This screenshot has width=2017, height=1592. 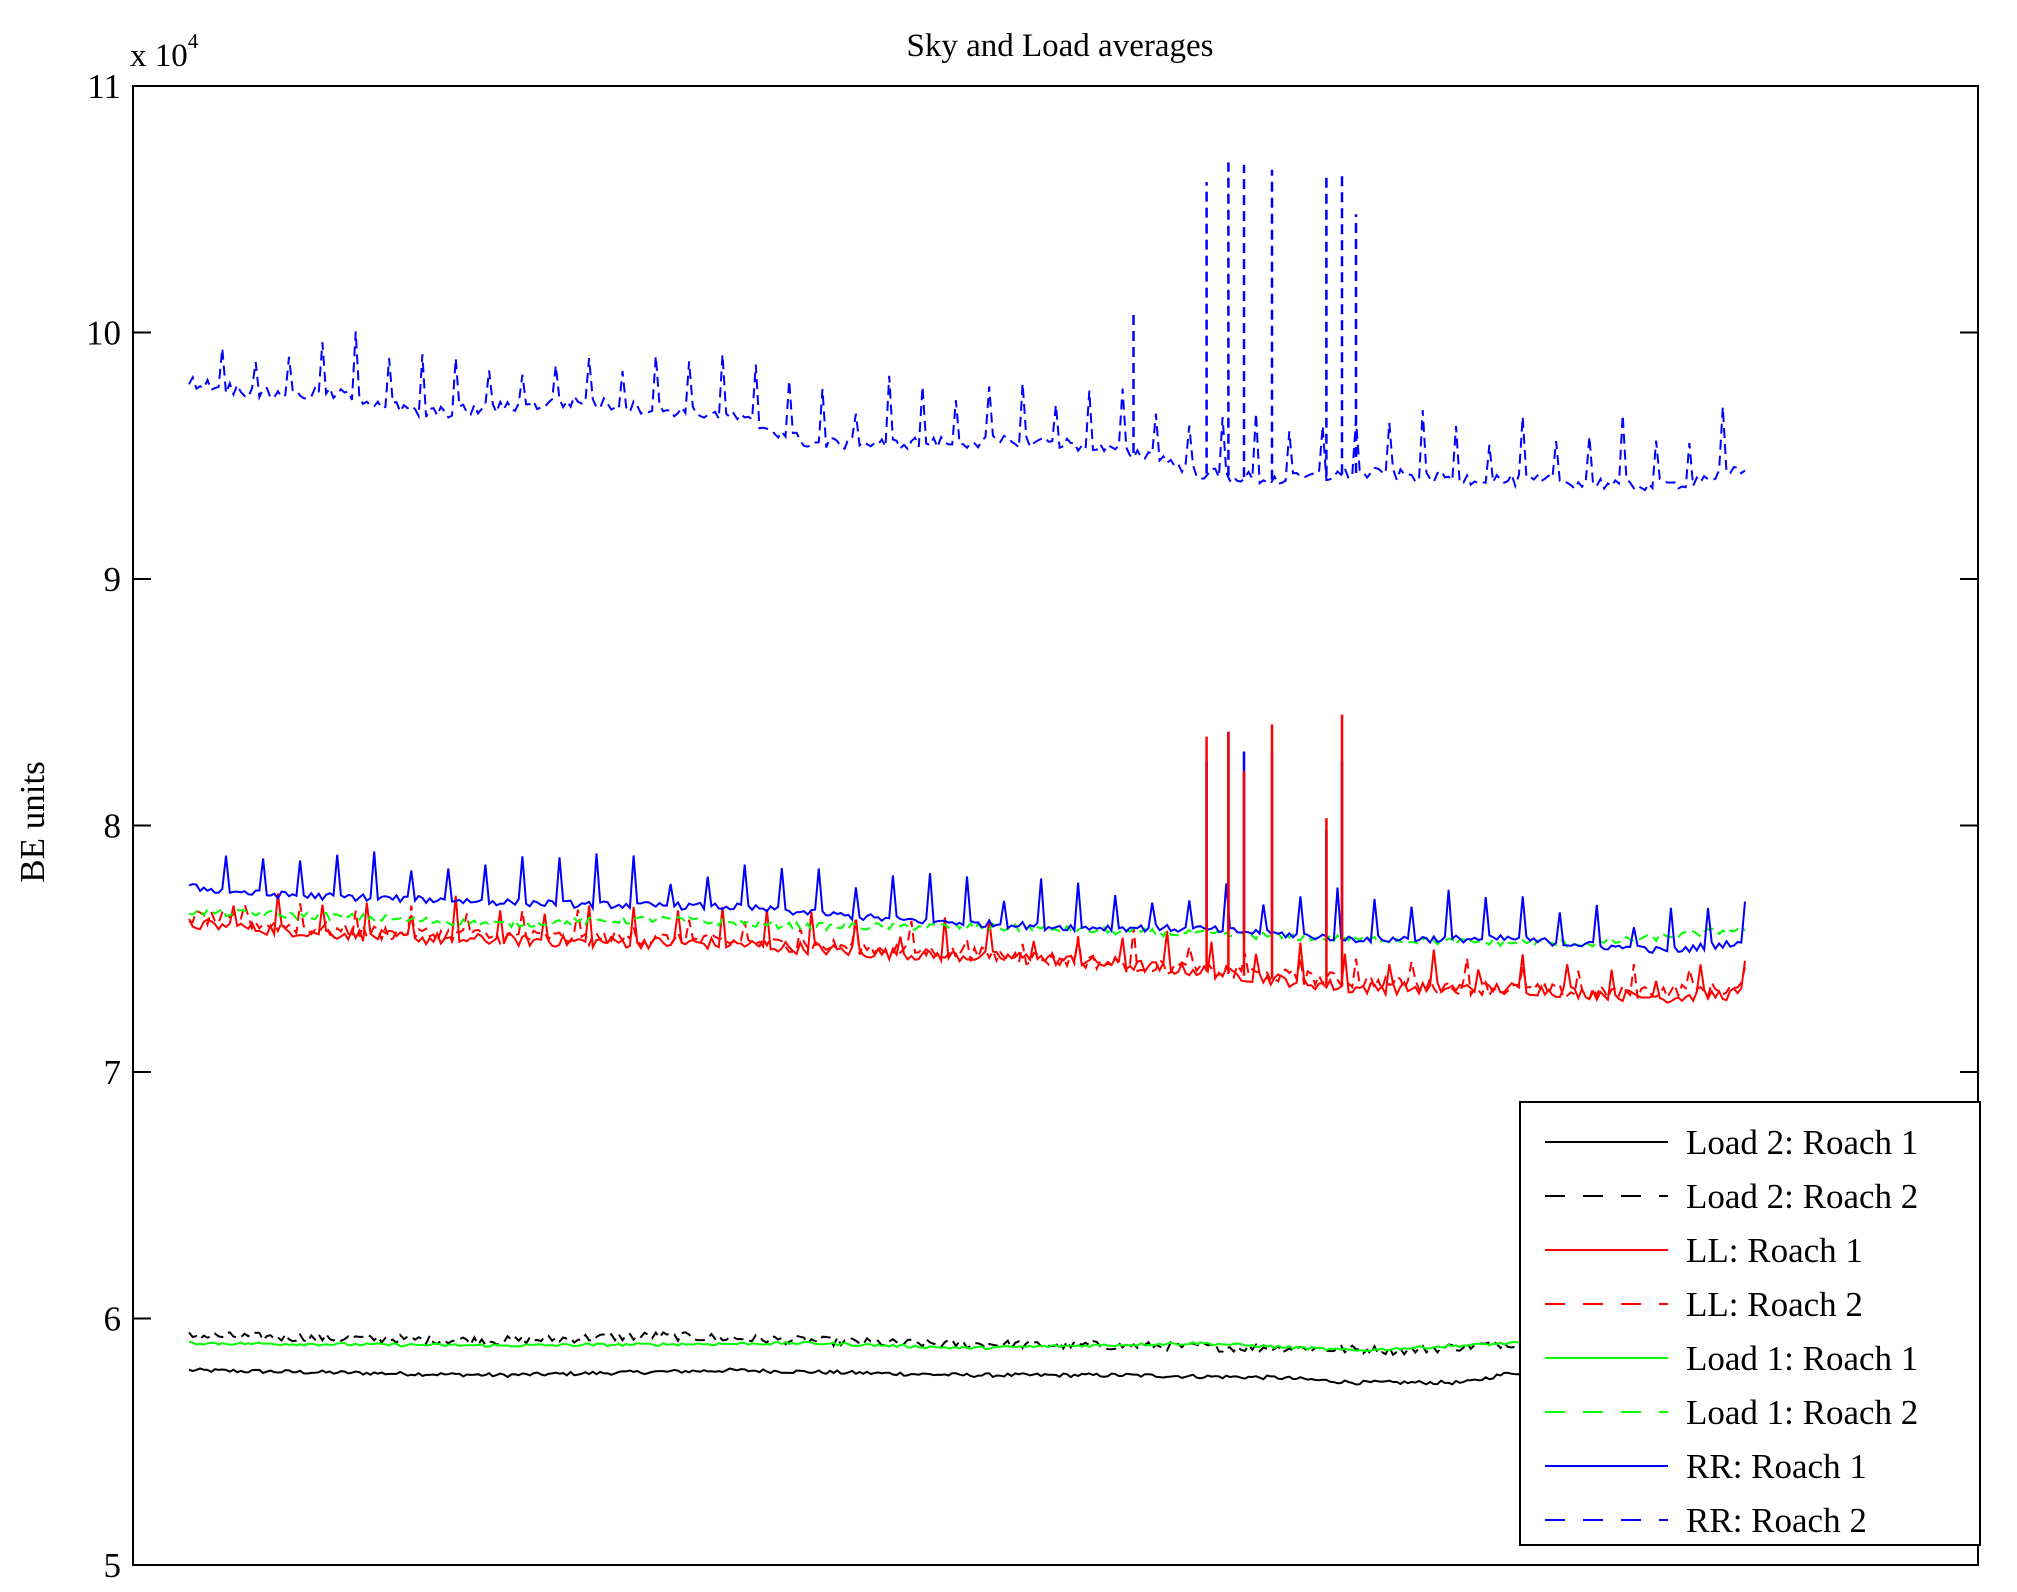 I want to click on y-tick-label: 8, so click(x=113, y=826).